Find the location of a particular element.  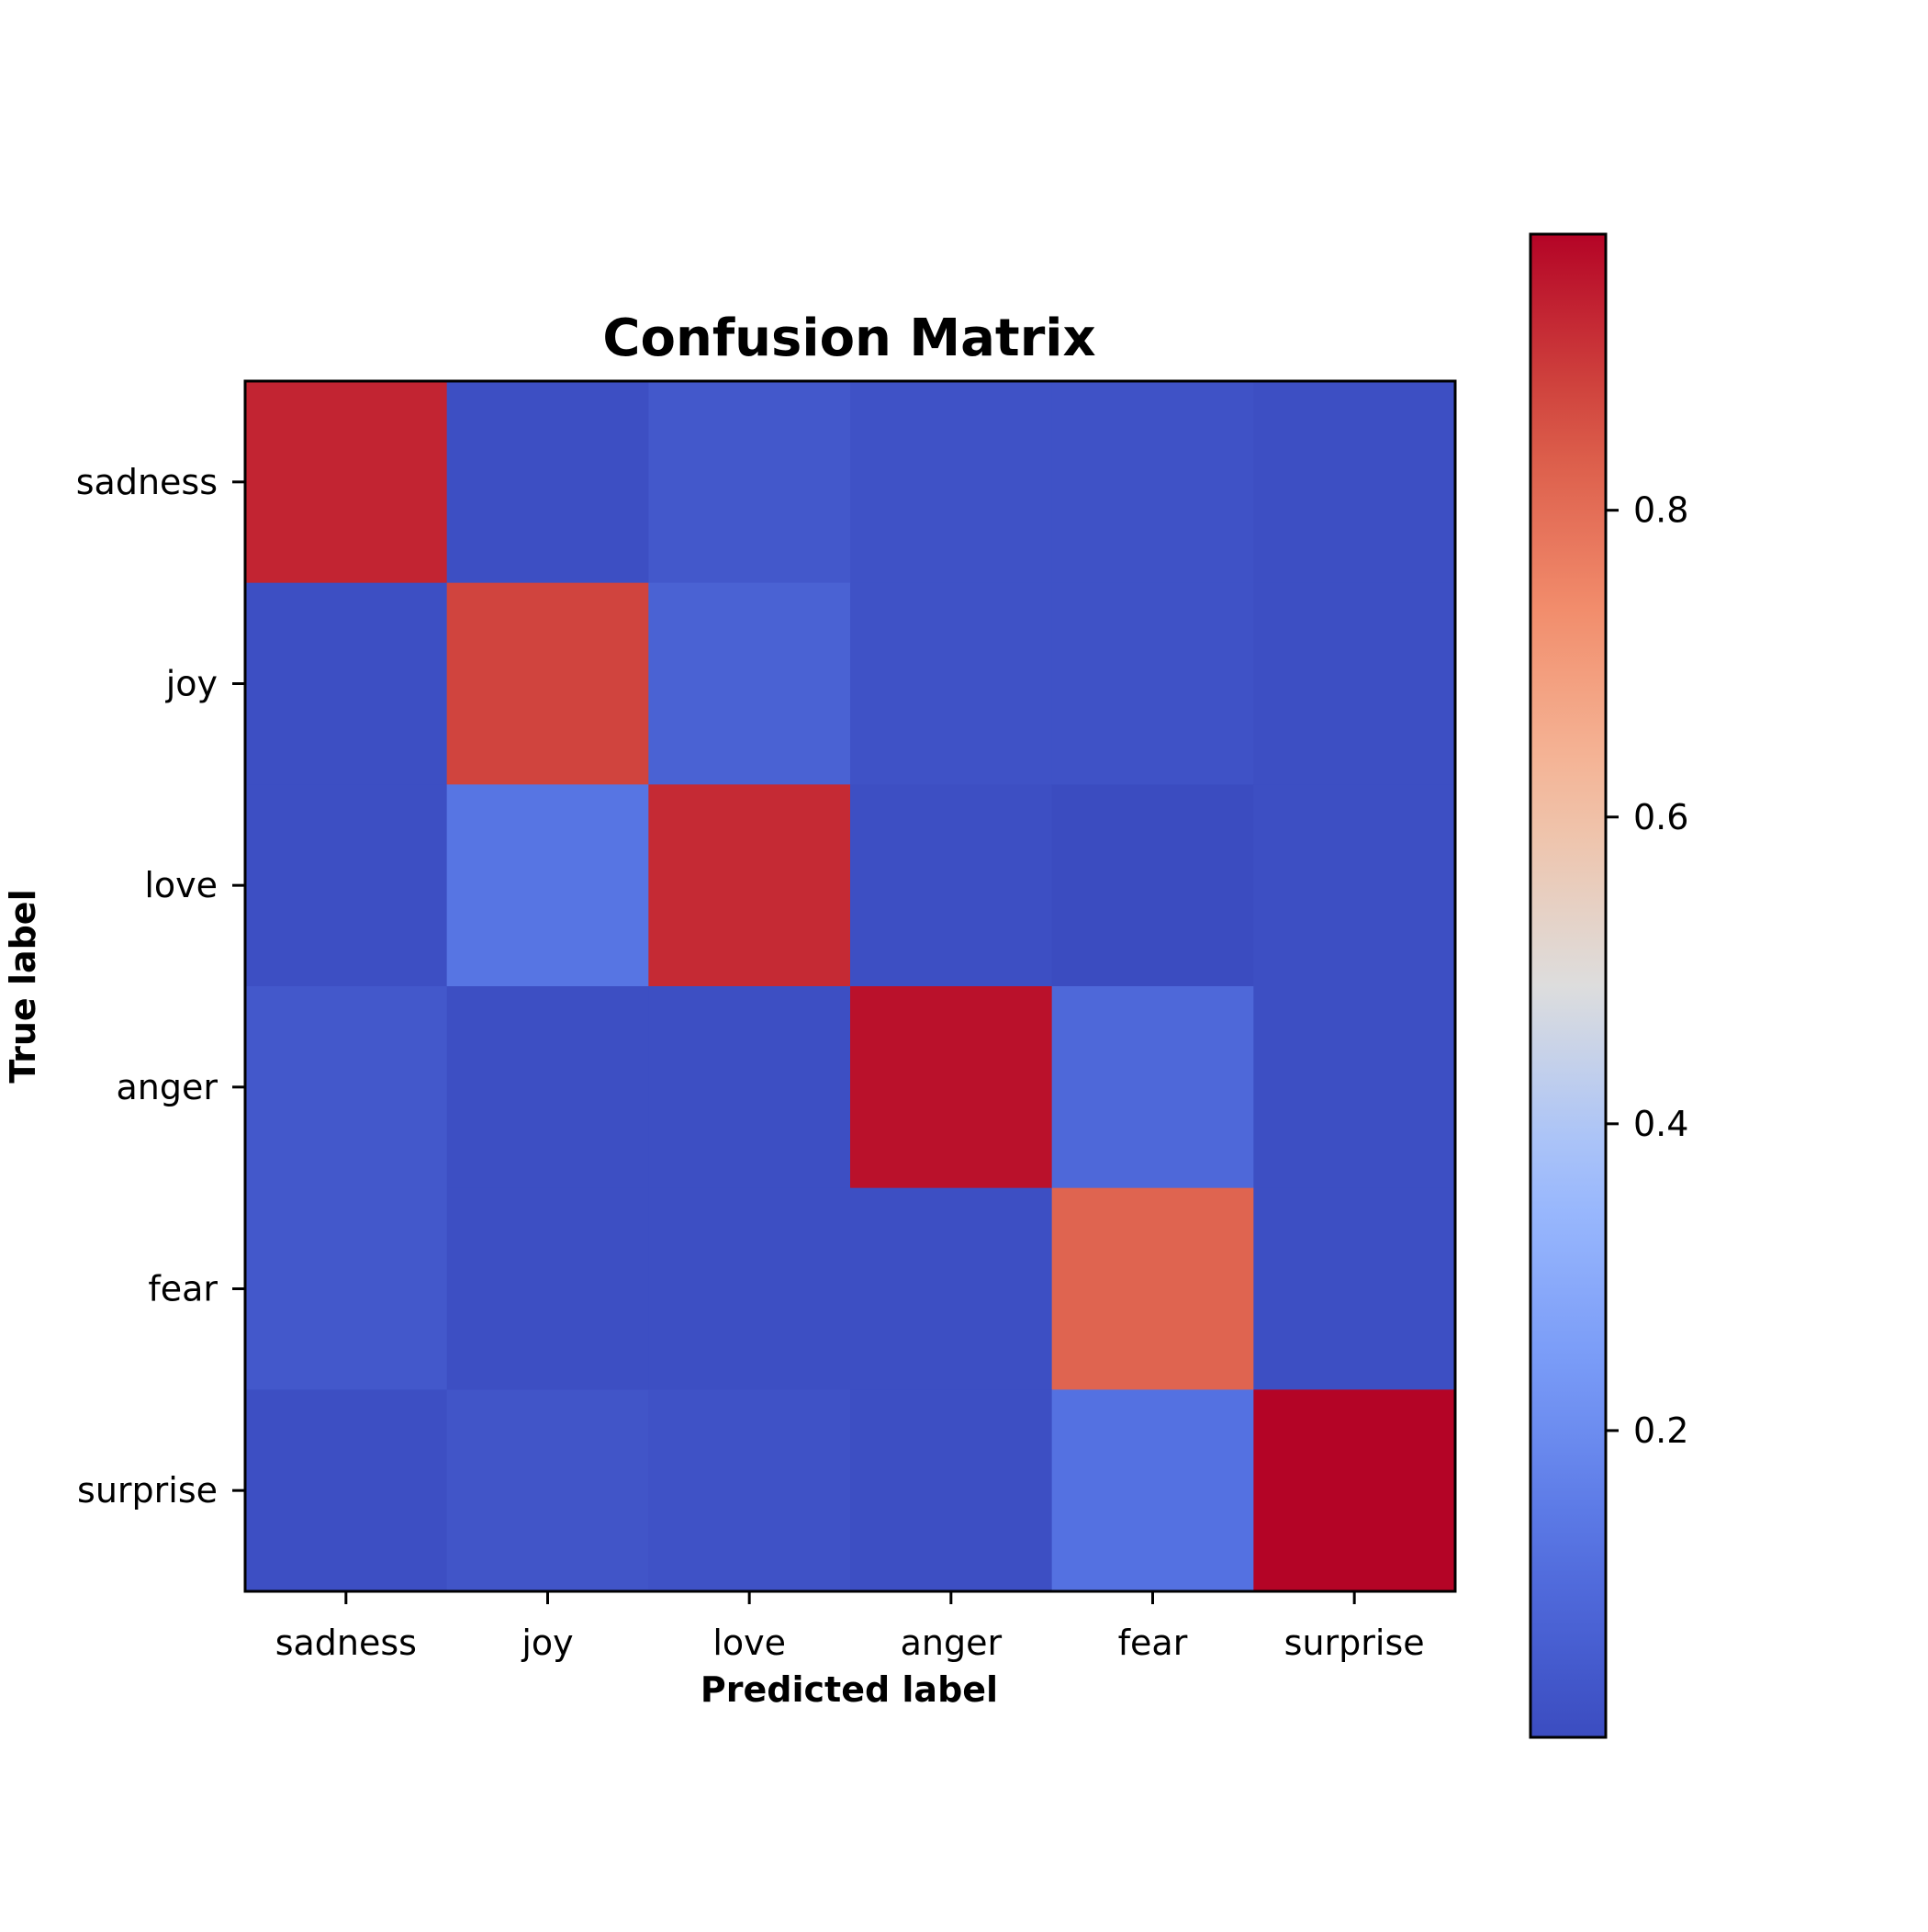

heatmap-cell-surprise-surprise is located at coordinates (1354, 1490).